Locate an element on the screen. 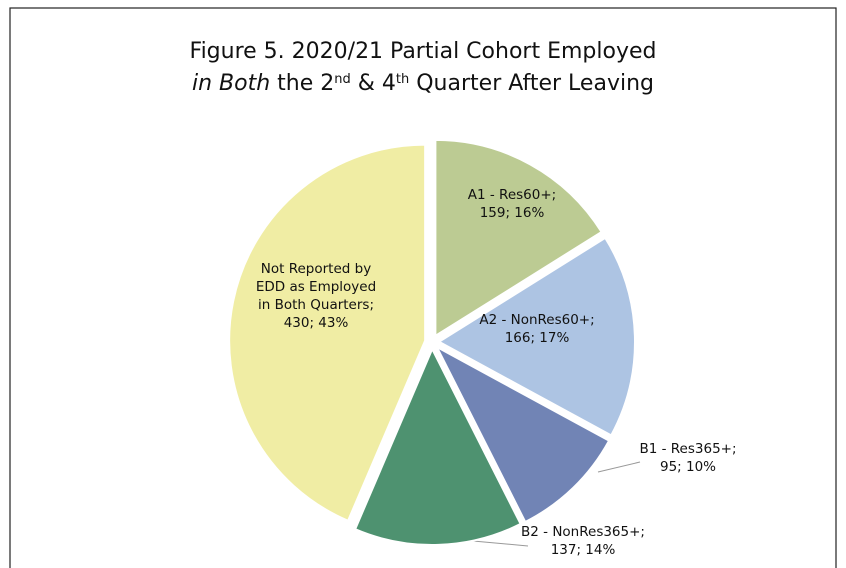 This screenshot has width=846, height=568. slice-category-line: EDD as Employed is located at coordinates (316, 287).